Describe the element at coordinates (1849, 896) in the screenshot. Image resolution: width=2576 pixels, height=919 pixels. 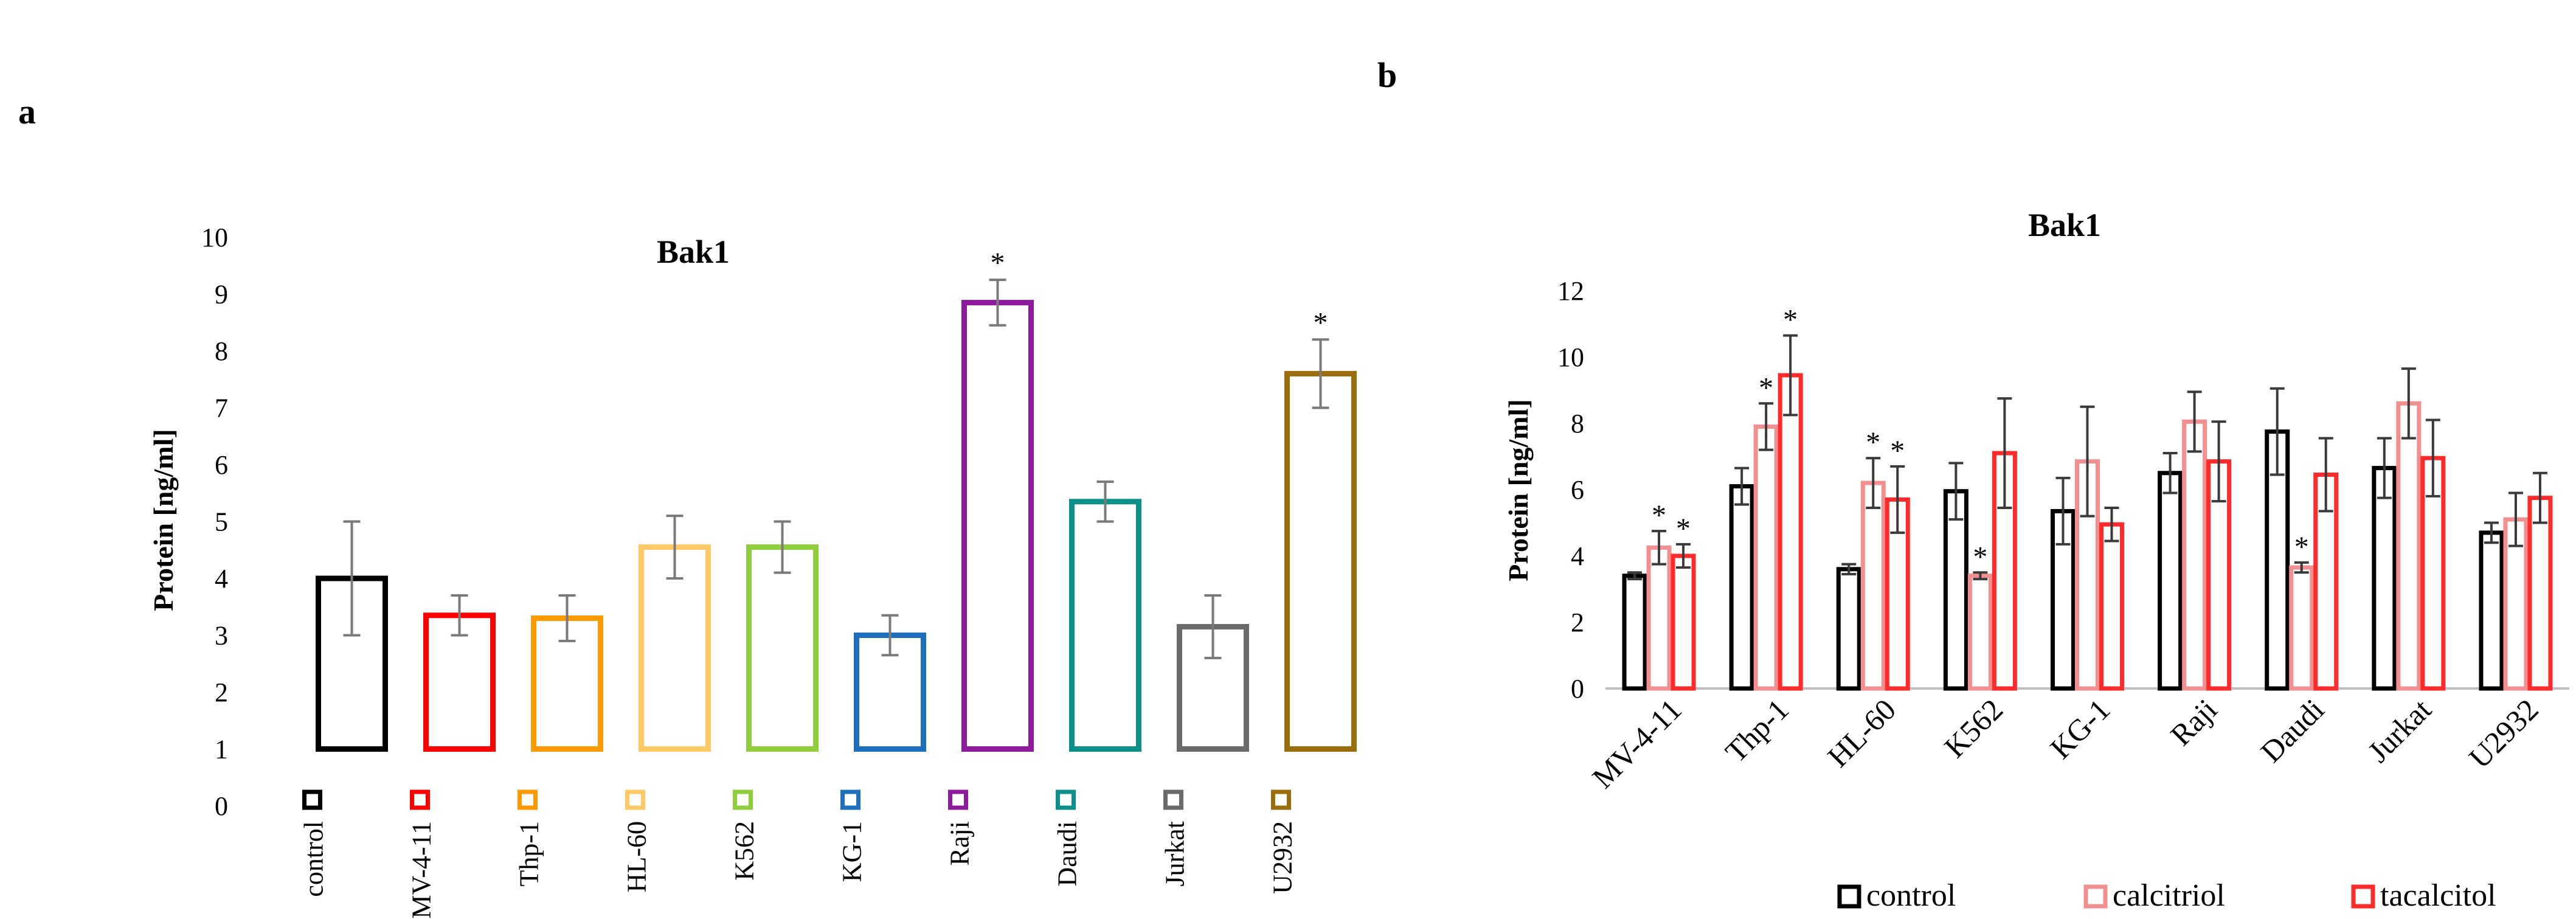
I see `chart-b-legend-marker-control` at that location.